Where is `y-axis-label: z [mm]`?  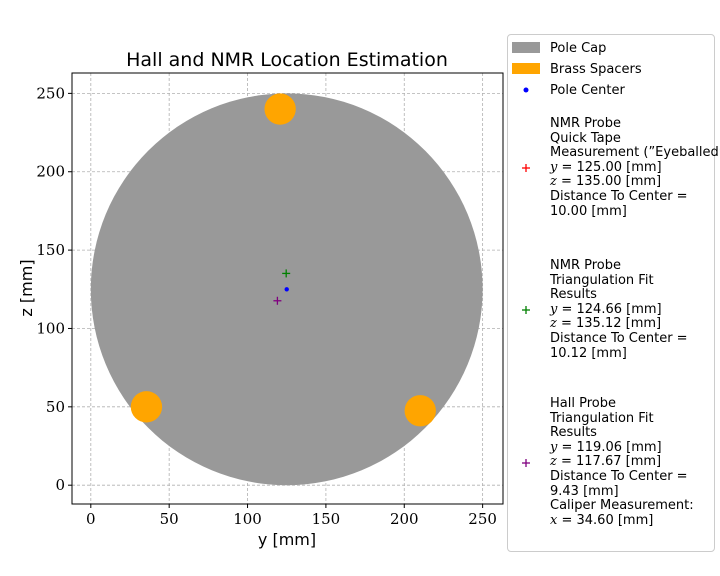 y-axis-label: z [mm] is located at coordinates (26, 287).